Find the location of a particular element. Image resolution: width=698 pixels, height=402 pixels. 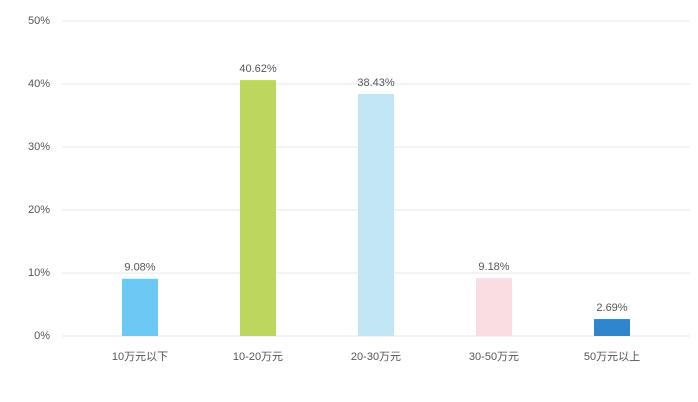

x-tick-label: 20-30万元 is located at coordinates (376, 357).